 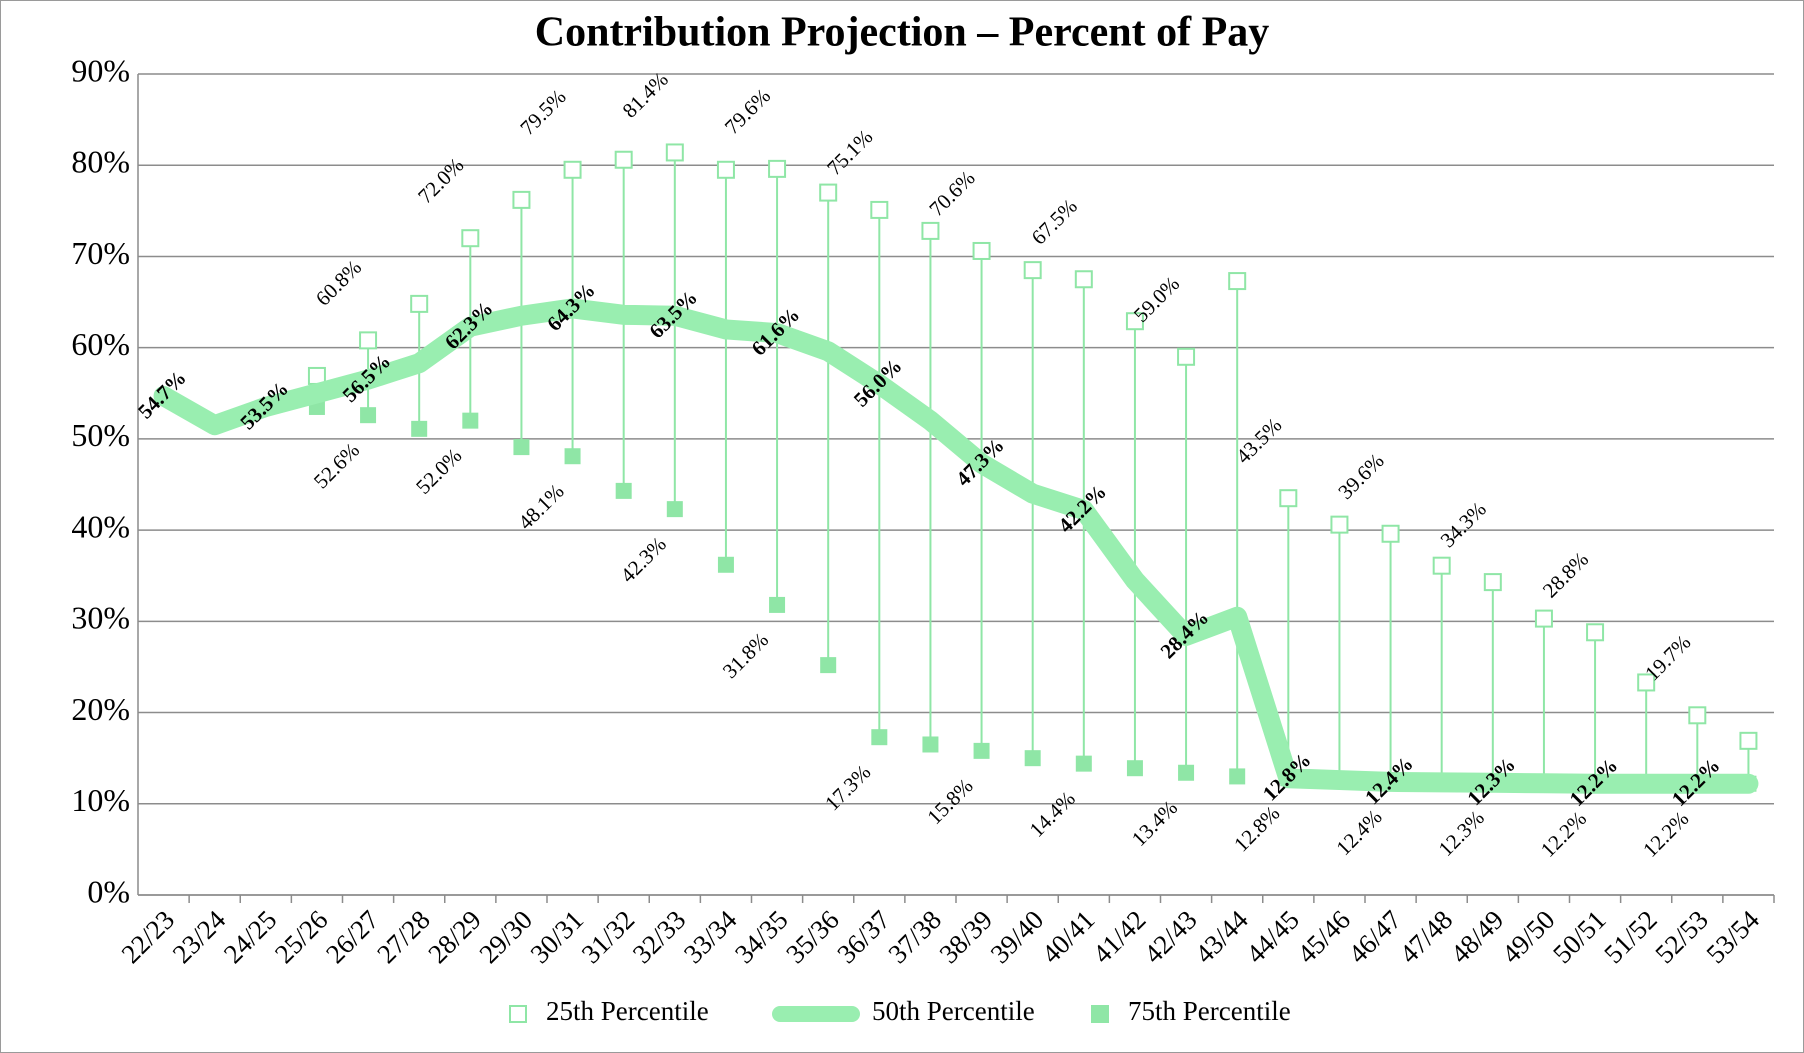 I want to click on legend-label: 75th Percentile, so click(x=1209, y=1011).